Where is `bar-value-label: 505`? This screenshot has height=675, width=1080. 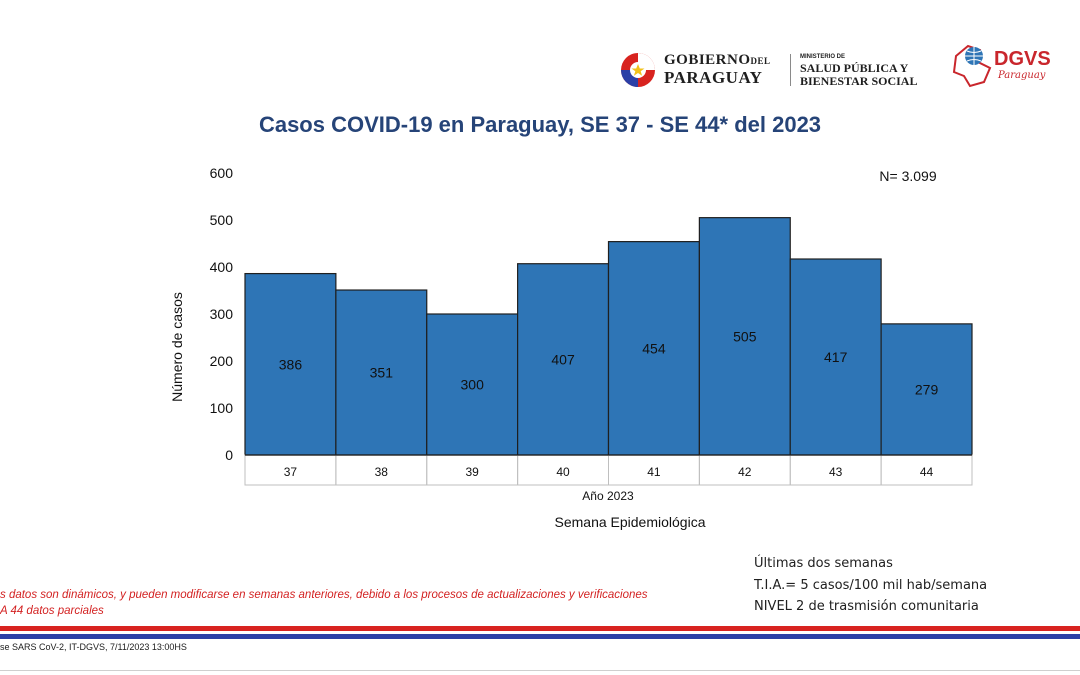
bar-value-label: 505 is located at coordinates (745, 336).